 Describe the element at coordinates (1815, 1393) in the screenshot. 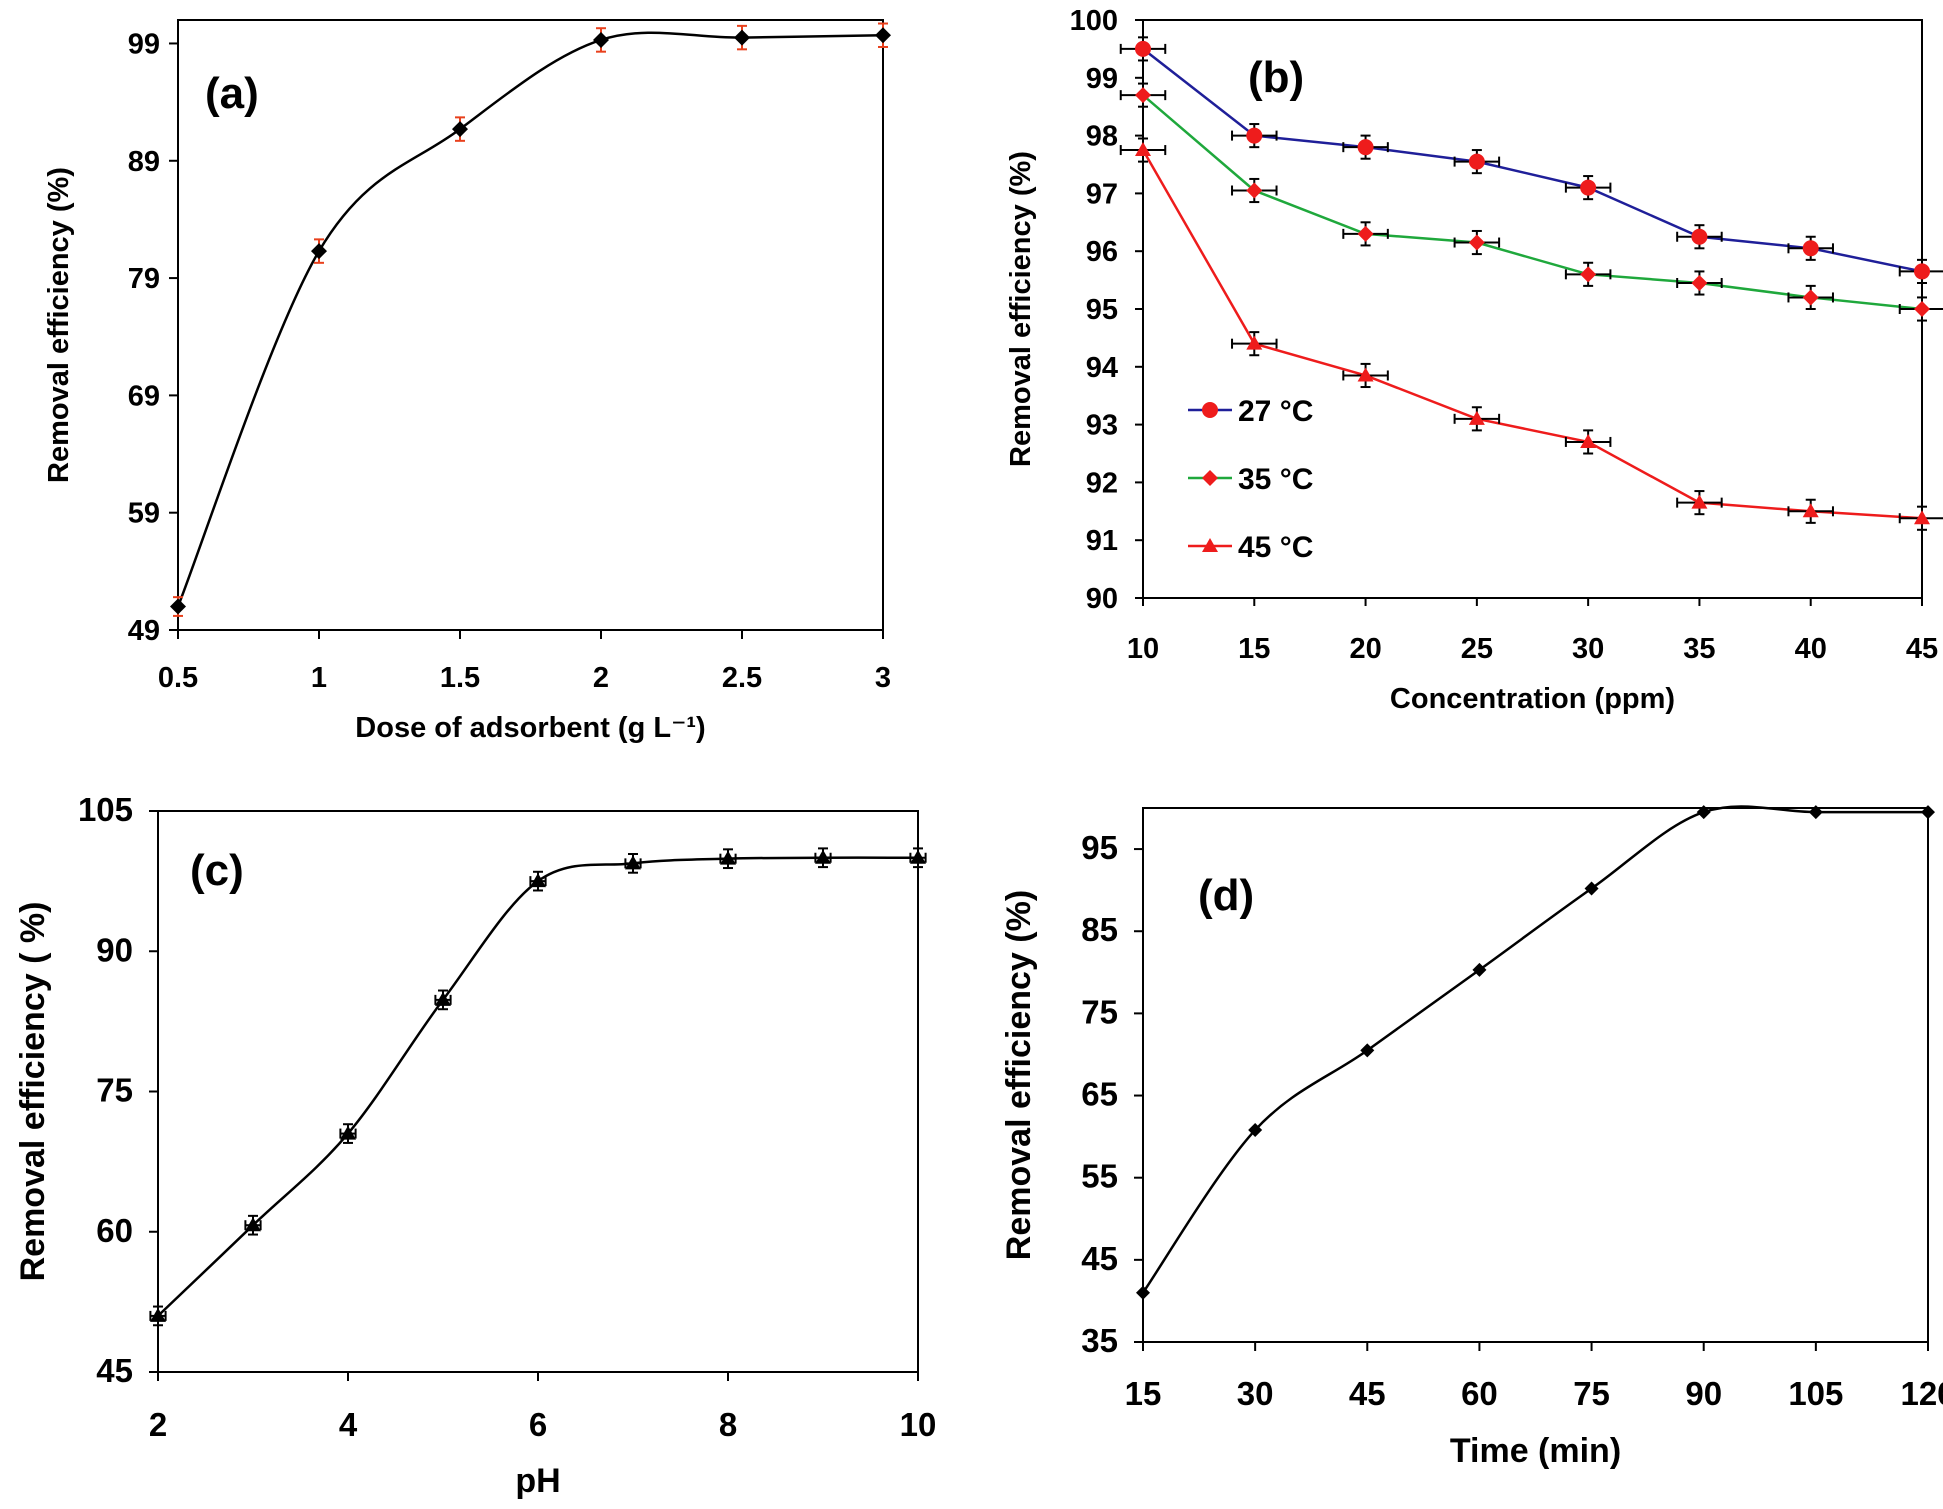

I see `x-tick-label: 105` at that location.